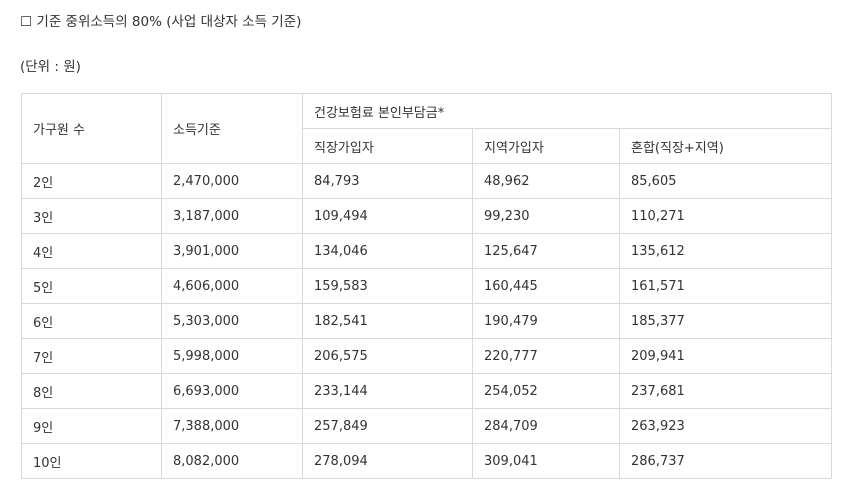  What do you see at coordinates (387, 391) in the screenshot?
I see `cell-employee: 233,144` at bounding box center [387, 391].